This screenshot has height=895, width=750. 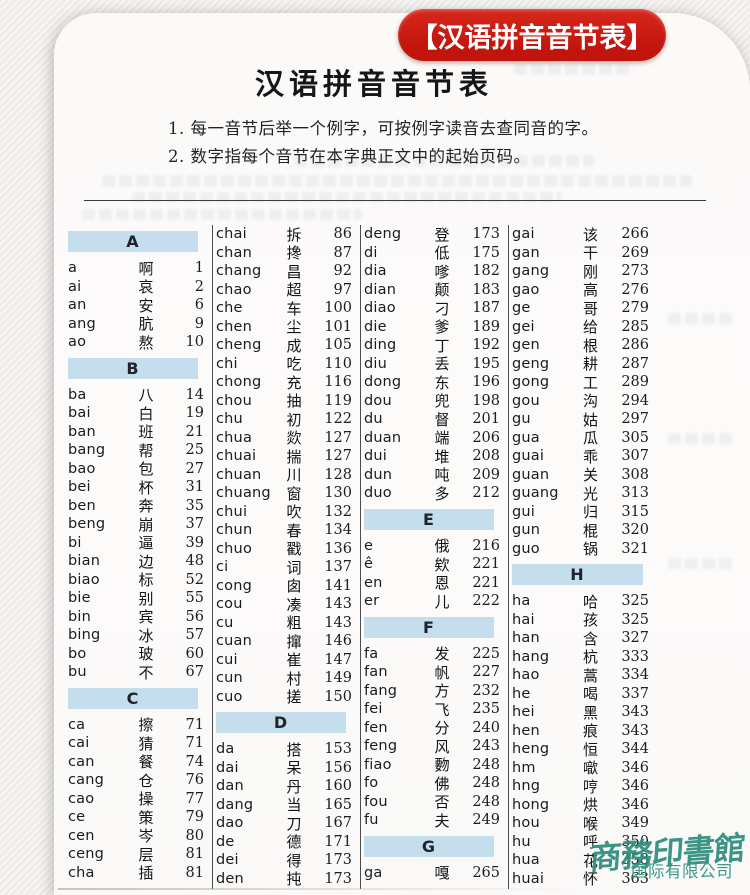 I want to click on page-number: 25, so click(x=194, y=450).